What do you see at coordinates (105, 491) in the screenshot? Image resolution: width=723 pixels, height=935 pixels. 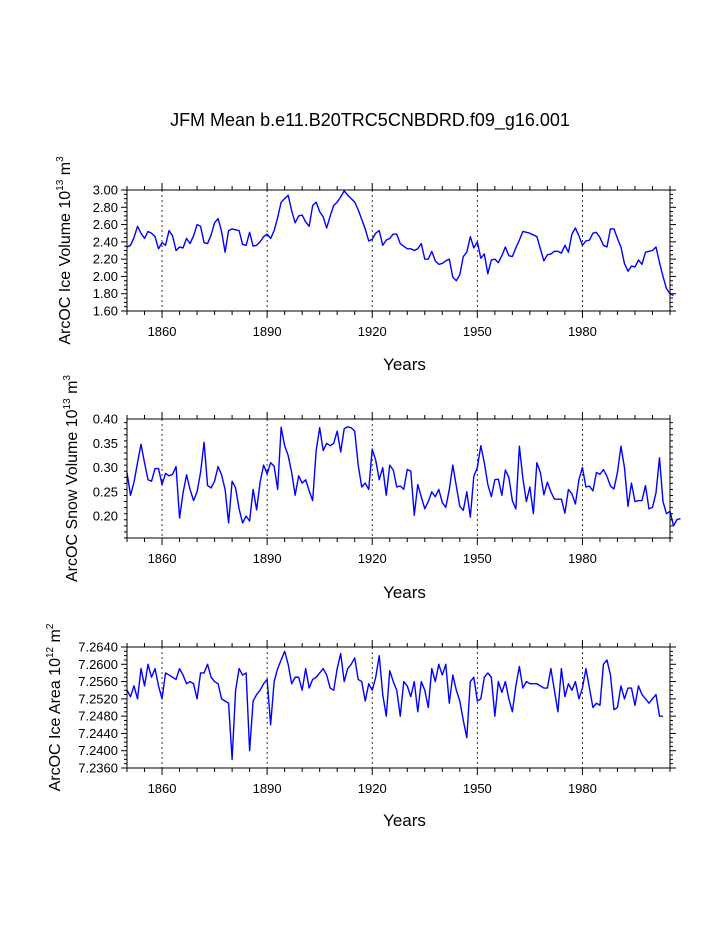 I see `y-tick-label: 0.25` at bounding box center [105, 491].